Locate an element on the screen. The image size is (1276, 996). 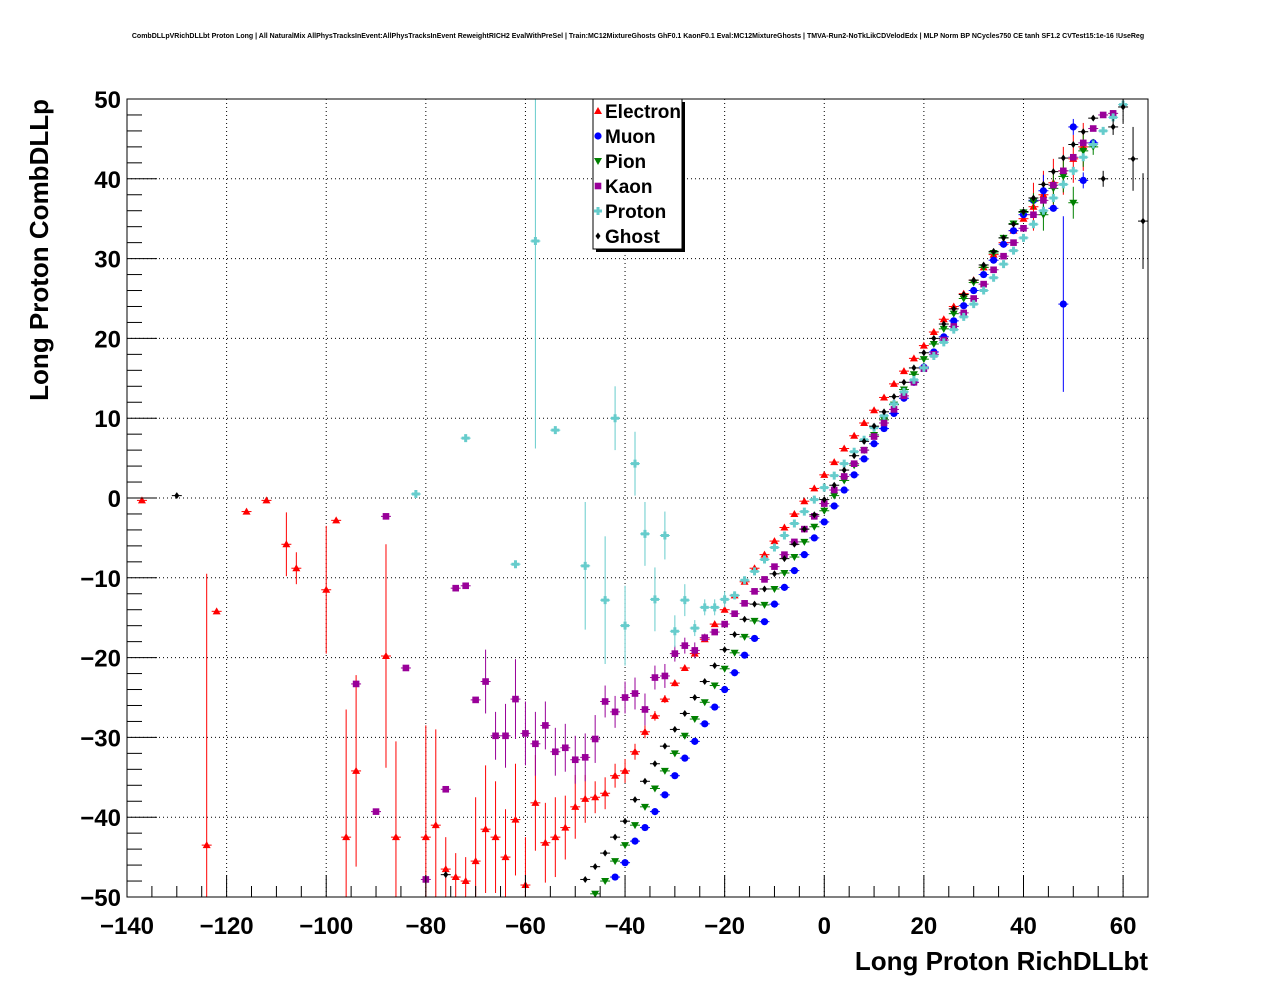
legend-label: Proton is located at coordinates (635, 212).